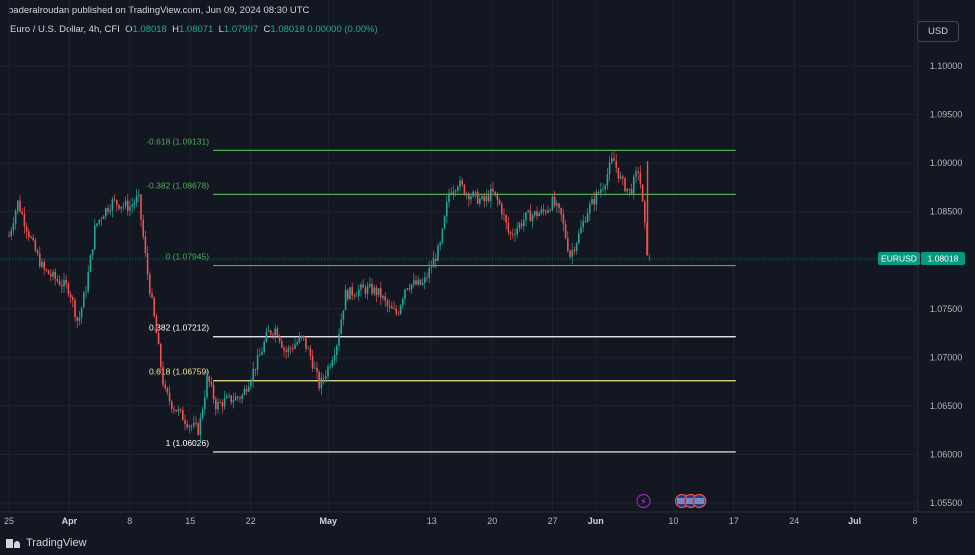 Image resolution: width=975 pixels, height=555 pixels. I want to click on price-tick-label: 1.10000, so click(946, 66).